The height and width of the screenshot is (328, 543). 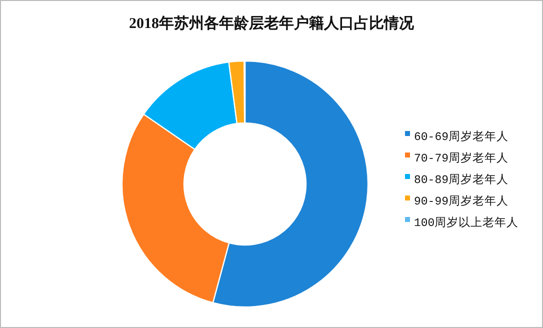 I want to click on legend-label: 60-69周岁老年人, so click(x=461, y=137).